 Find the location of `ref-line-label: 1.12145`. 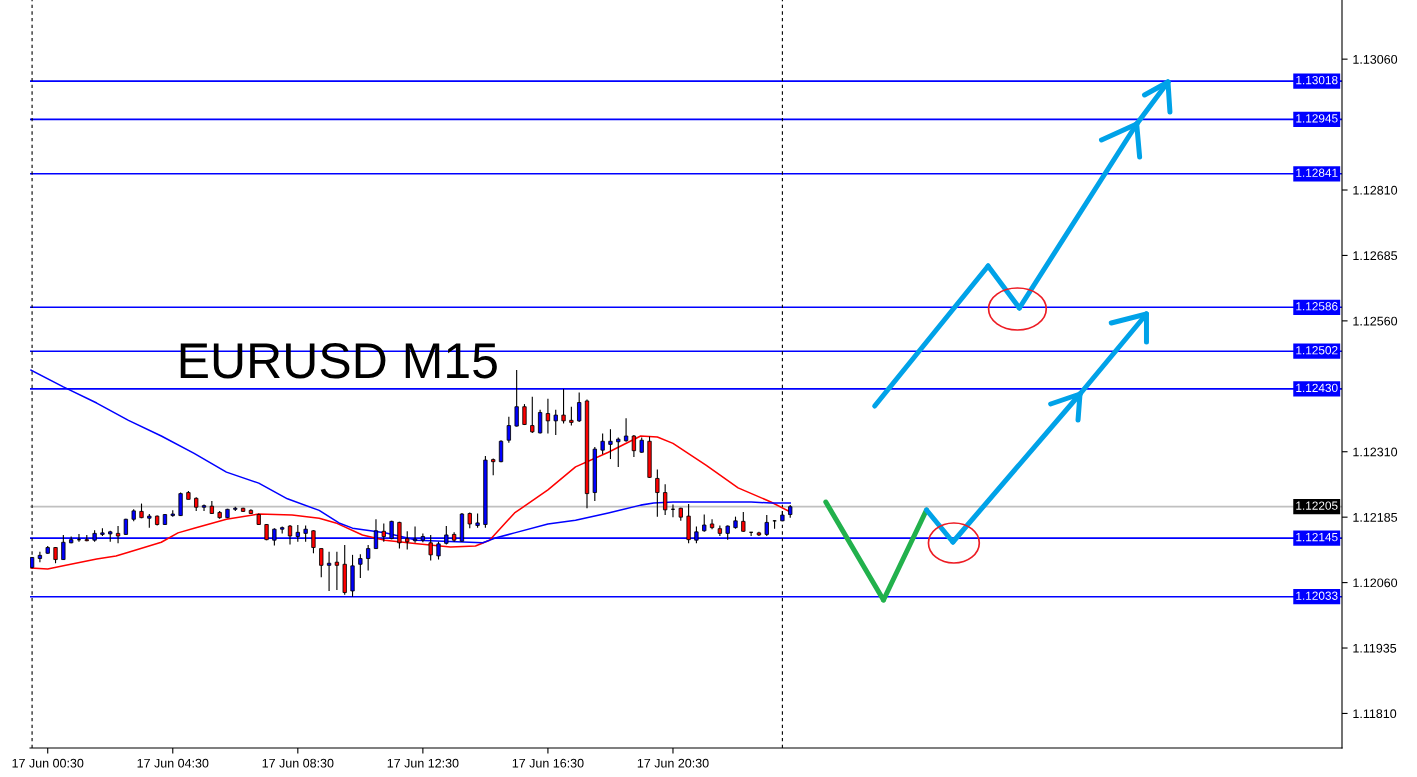

ref-line-label: 1.12145 is located at coordinates (1317, 537).